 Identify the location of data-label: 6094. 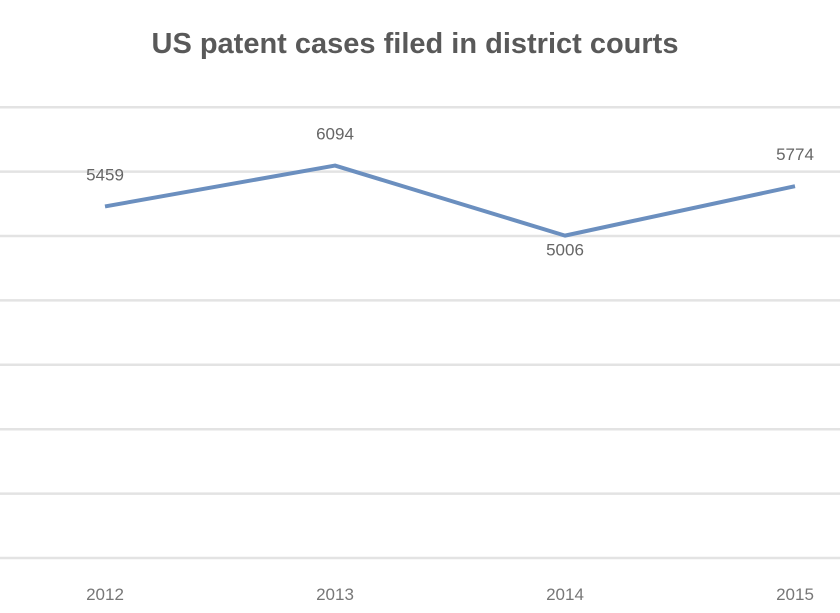
(335, 134).